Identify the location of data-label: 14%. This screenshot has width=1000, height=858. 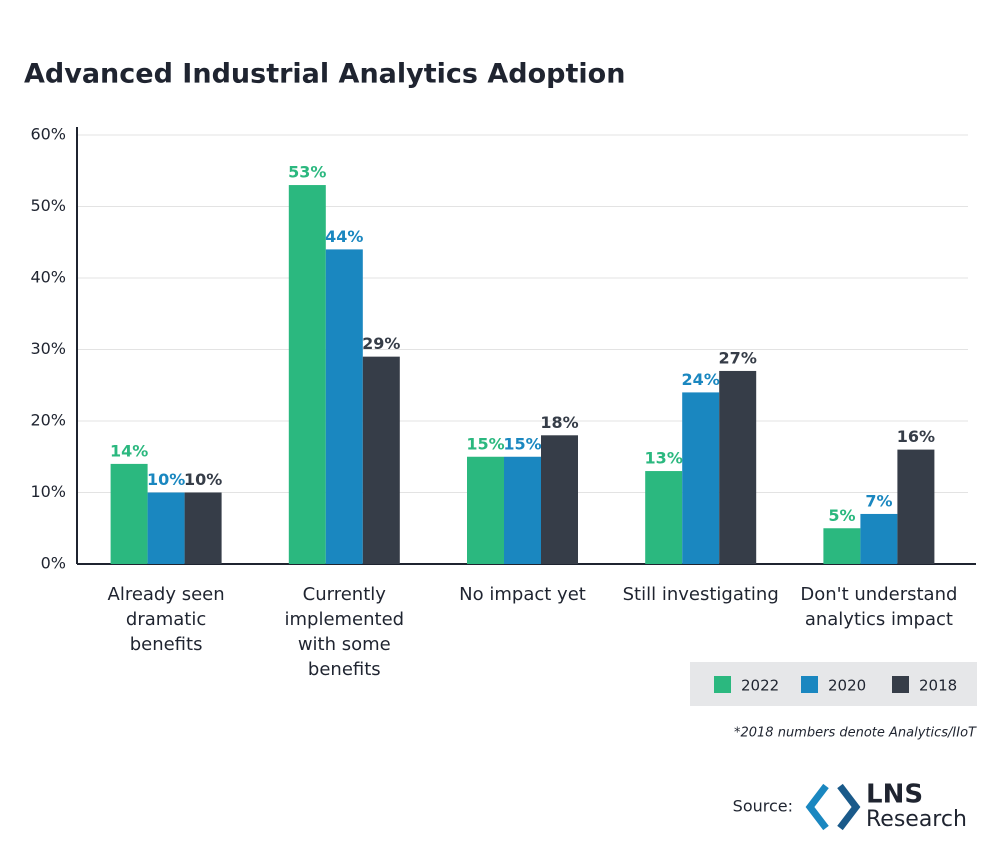
(129, 450).